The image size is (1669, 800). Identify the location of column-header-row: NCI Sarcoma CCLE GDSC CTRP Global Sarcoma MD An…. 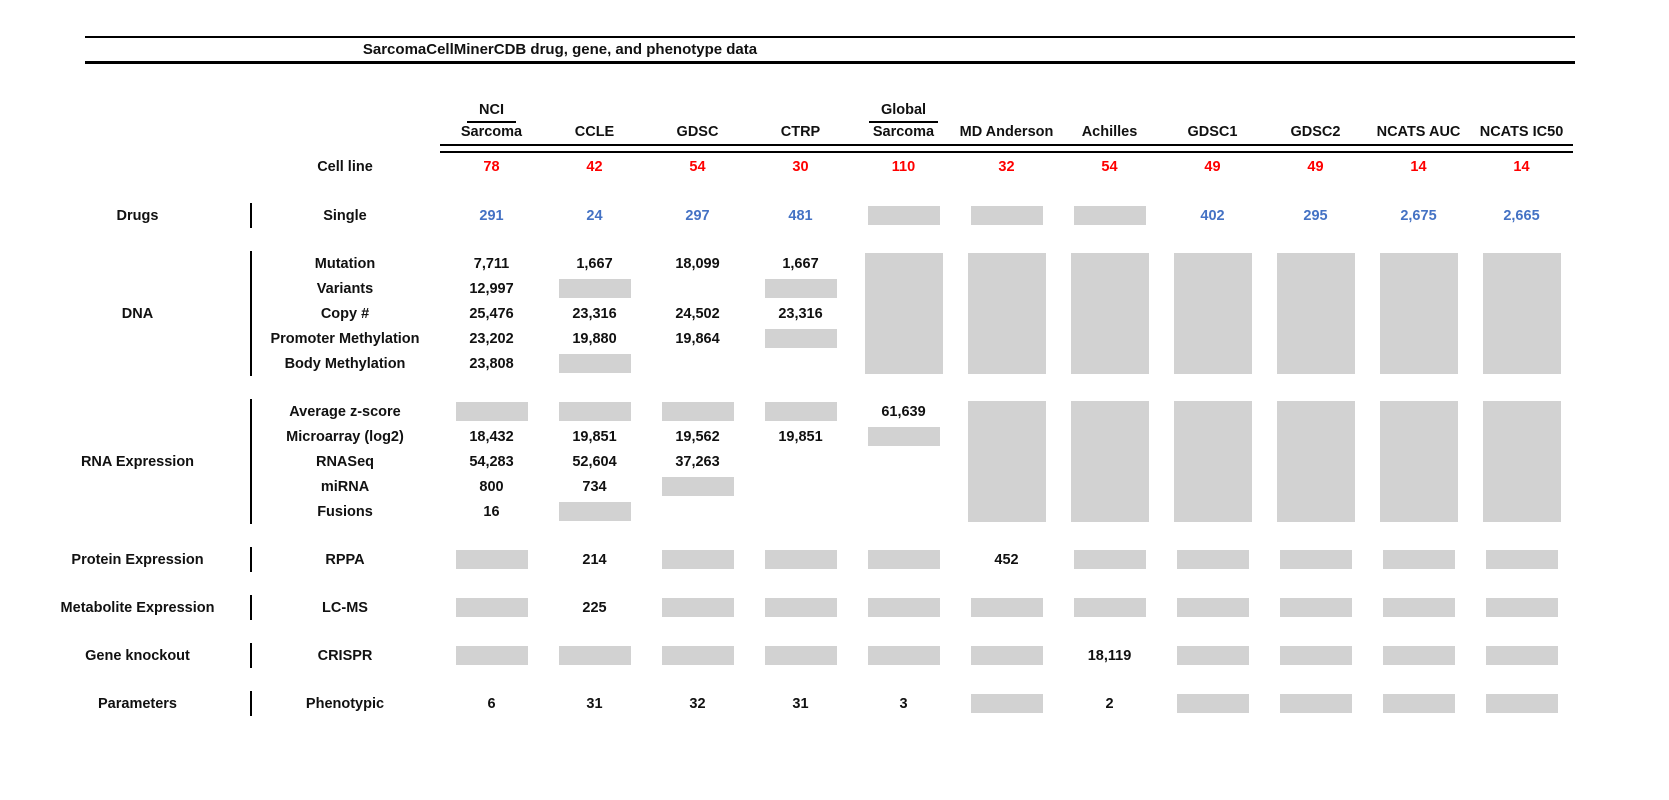
(799, 138).